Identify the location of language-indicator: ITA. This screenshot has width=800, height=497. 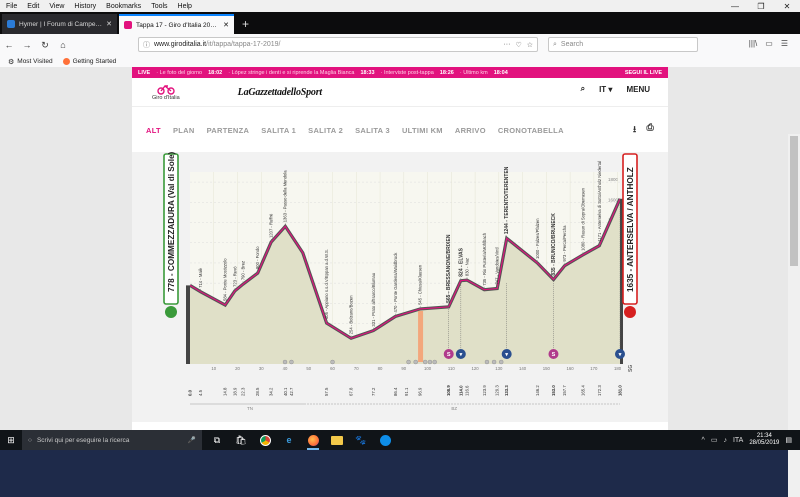
(738, 440).